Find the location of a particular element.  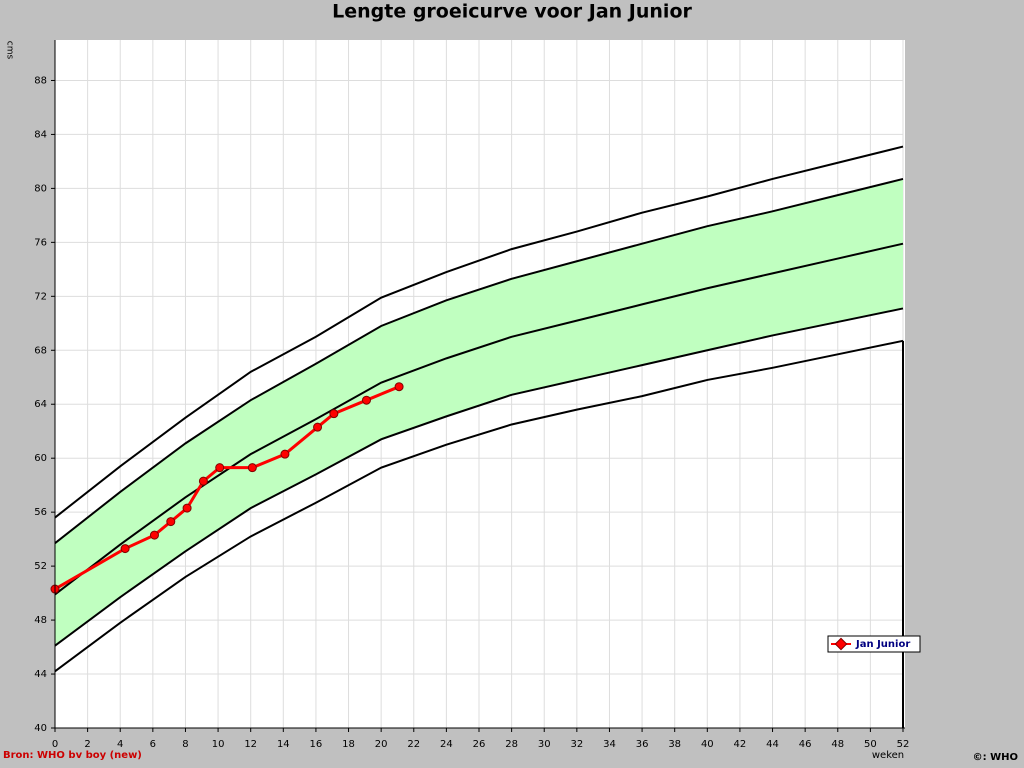

x-tick-label: 26 is located at coordinates (479, 744).